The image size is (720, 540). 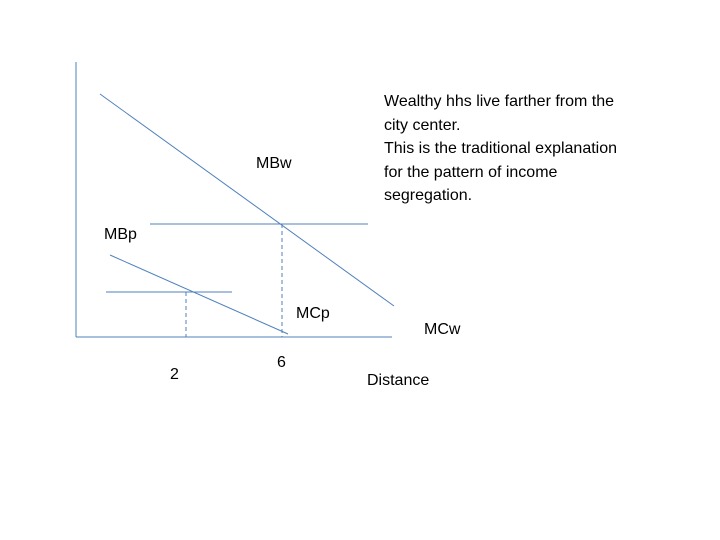 What do you see at coordinates (281, 362) in the screenshot?
I see `tick-label-6: 6` at bounding box center [281, 362].